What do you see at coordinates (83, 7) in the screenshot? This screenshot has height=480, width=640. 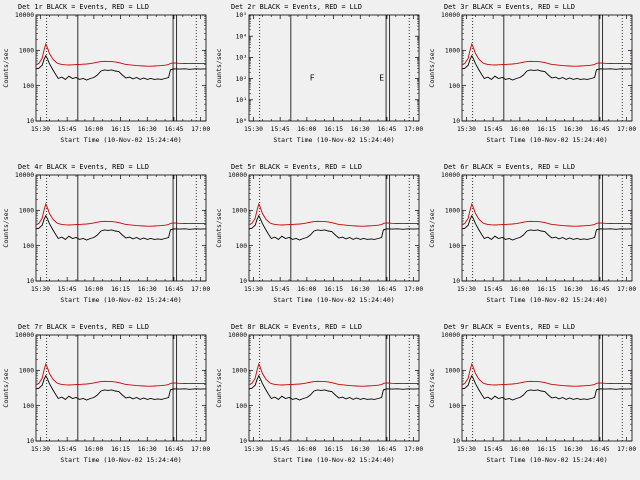 I see `panel-title: Det 1r BLACK = Events, RED = LLD` at bounding box center [83, 7].